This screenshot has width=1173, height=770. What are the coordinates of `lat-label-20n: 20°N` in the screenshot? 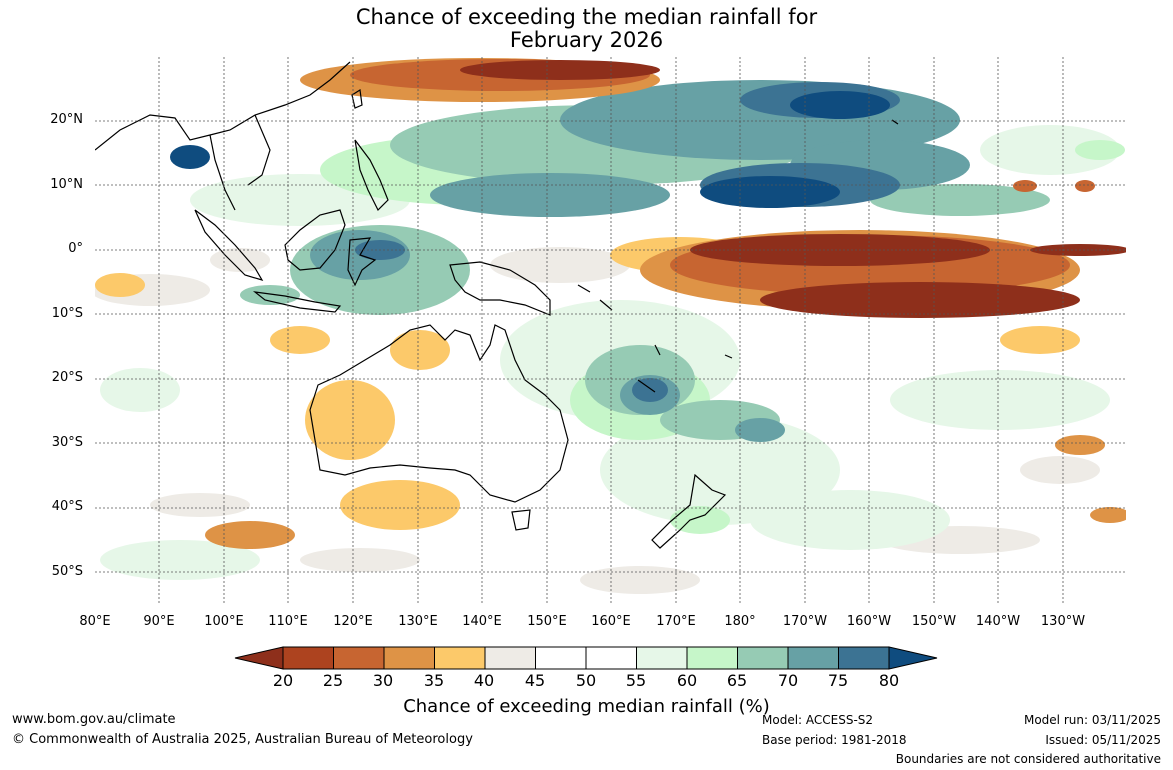 It's located at (66, 119).